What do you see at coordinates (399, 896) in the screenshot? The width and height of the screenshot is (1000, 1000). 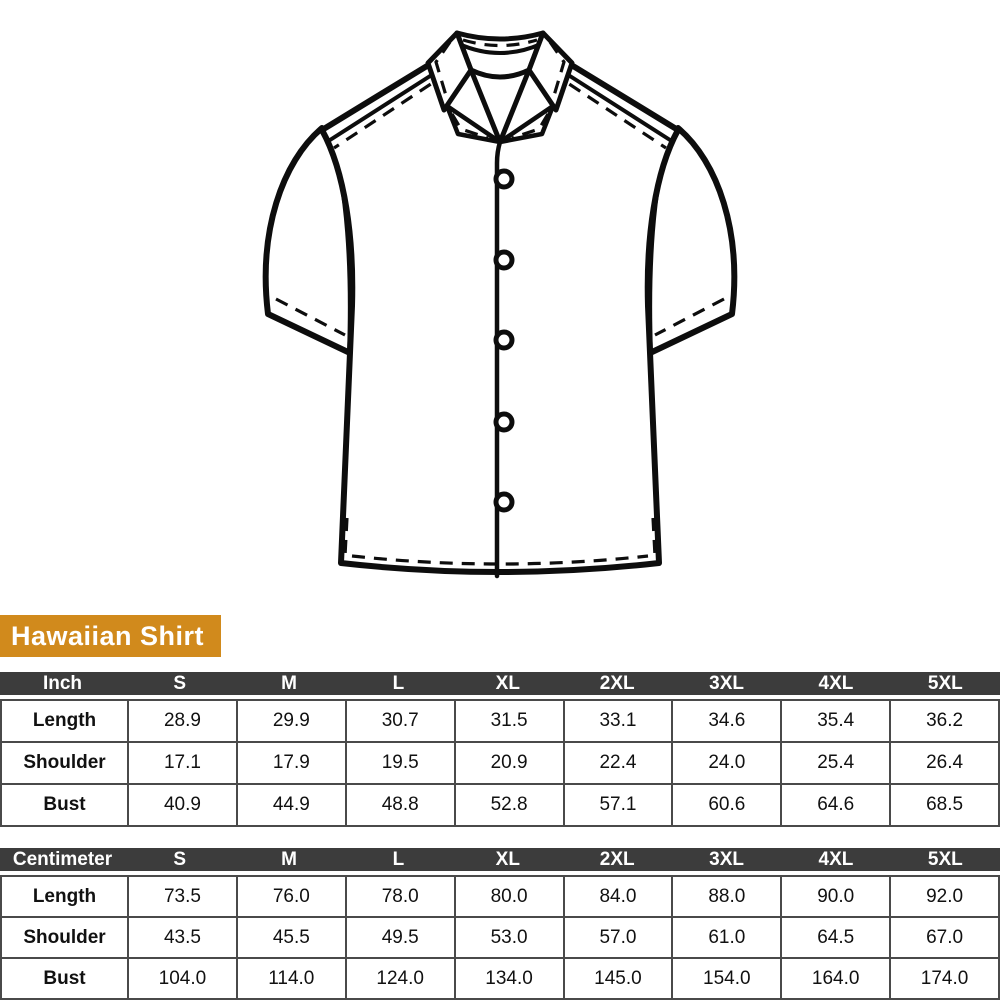 I see `measurement-cell: 78.0` at bounding box center [399, 896].